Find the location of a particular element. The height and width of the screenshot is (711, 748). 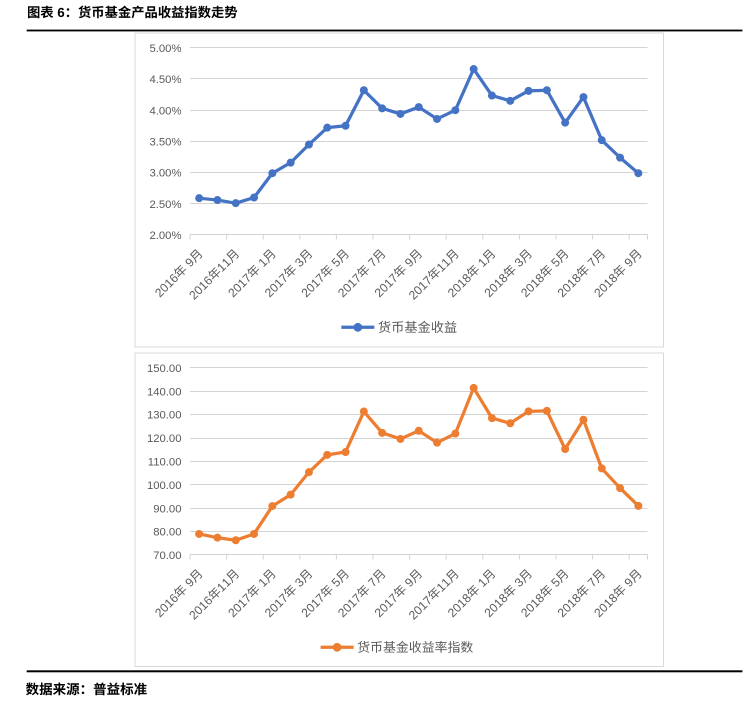

svg-text: 110.00 is located at coordinates (165, 463).